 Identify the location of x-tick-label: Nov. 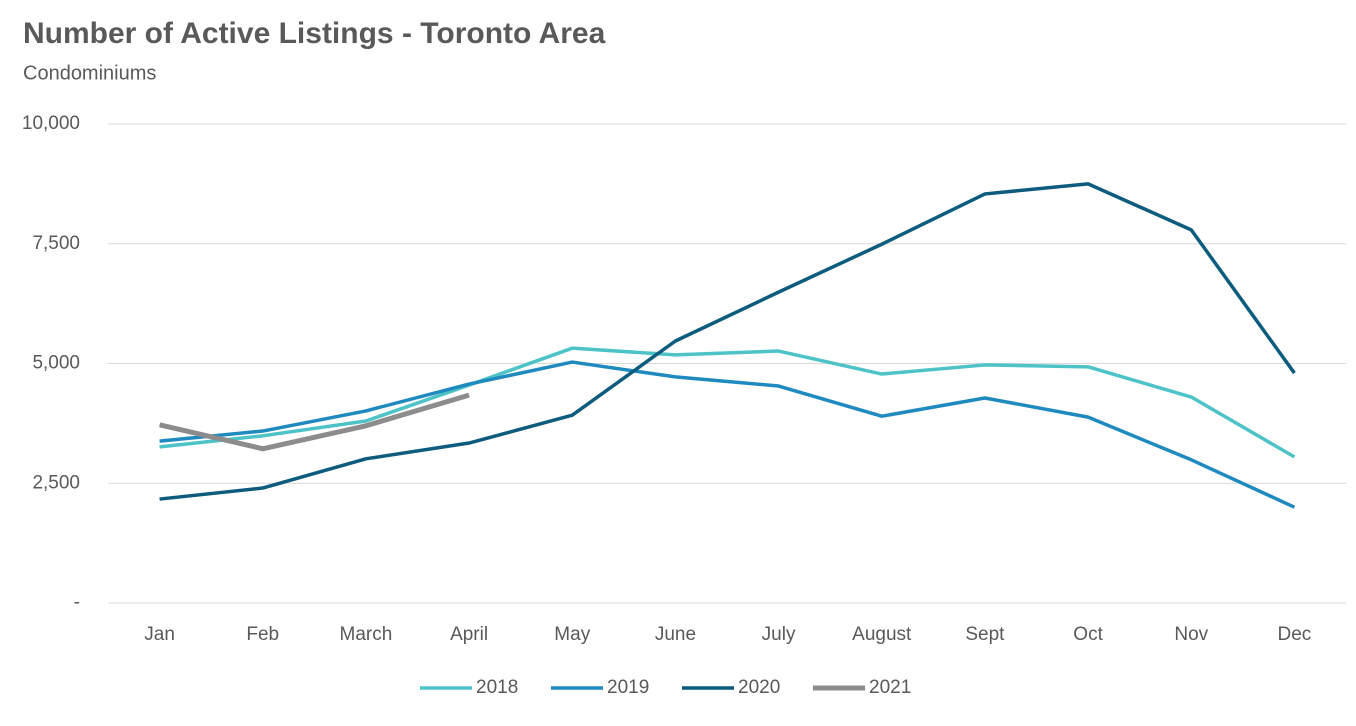
(1191, 634).